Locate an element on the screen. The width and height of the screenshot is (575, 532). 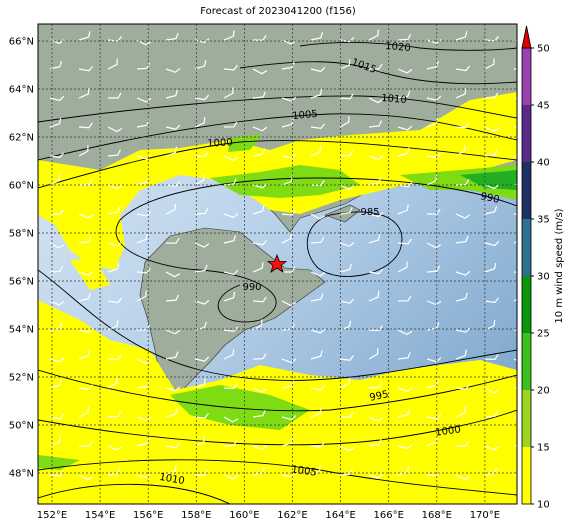
lat-label: 66°N is located at coordinates (21, 42).